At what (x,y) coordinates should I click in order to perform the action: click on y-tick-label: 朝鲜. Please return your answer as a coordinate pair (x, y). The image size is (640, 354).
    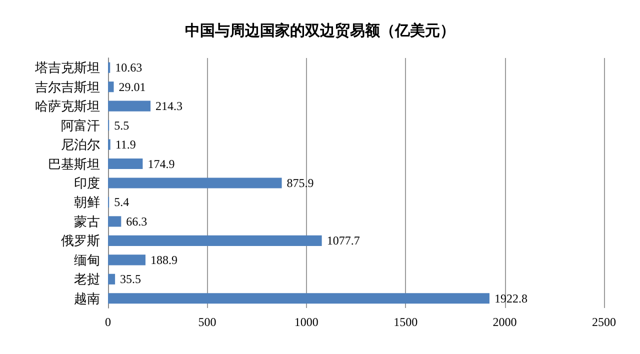
    Looking at the image, I should click on (87, 202).